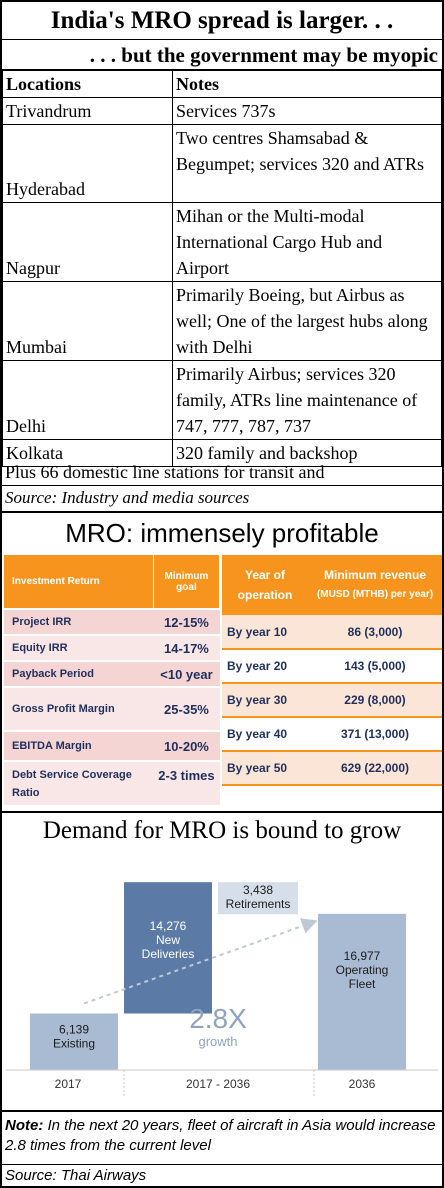  I want to click on growth-arrow, so click(200, 961).